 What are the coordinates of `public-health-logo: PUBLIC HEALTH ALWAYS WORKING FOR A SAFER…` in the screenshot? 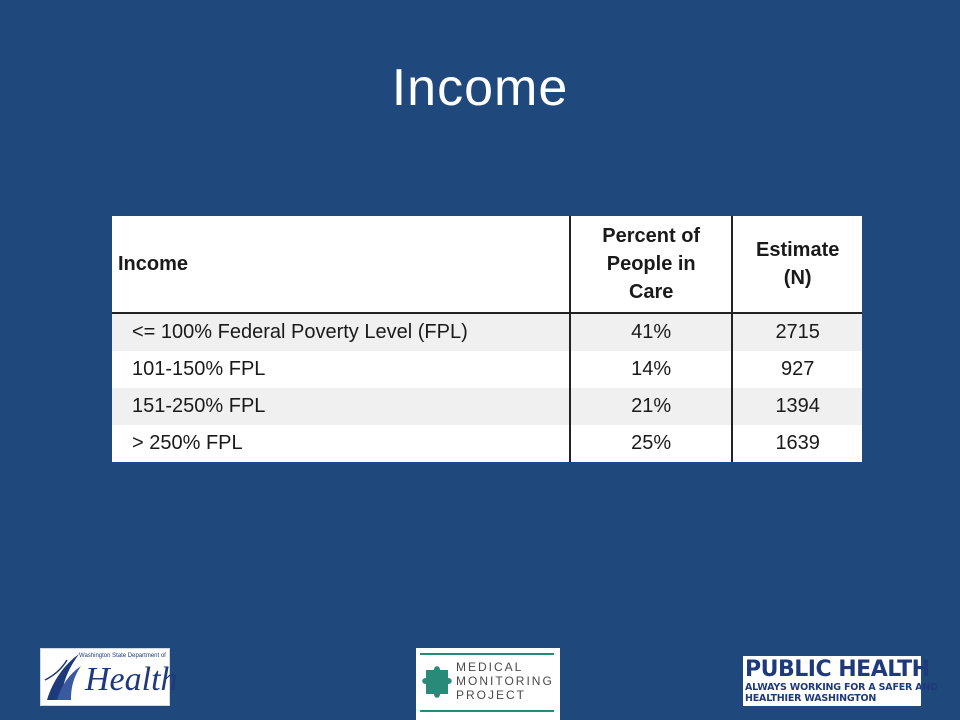 It's located at (840, 681).